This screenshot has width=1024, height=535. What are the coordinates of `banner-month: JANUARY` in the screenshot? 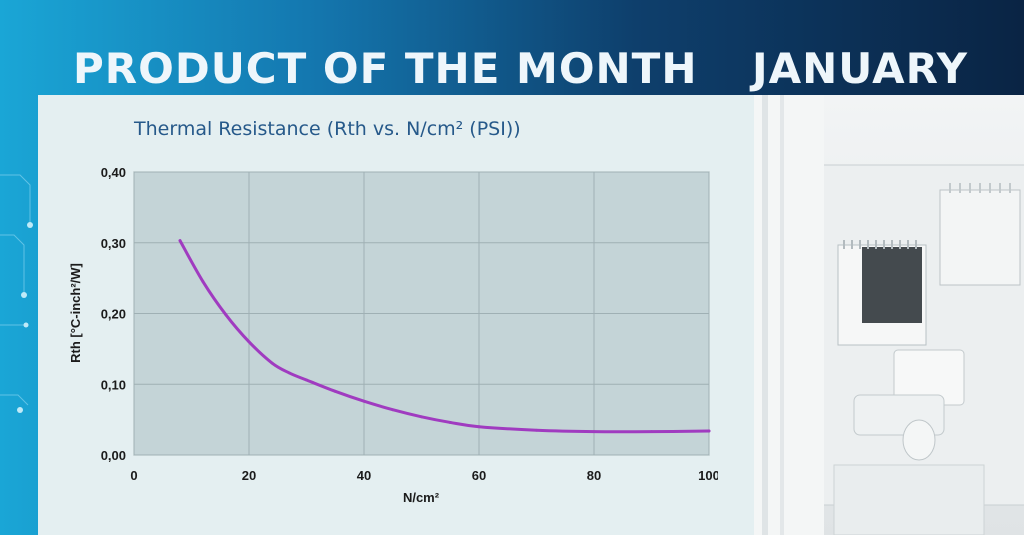 It's located at (860, 68).